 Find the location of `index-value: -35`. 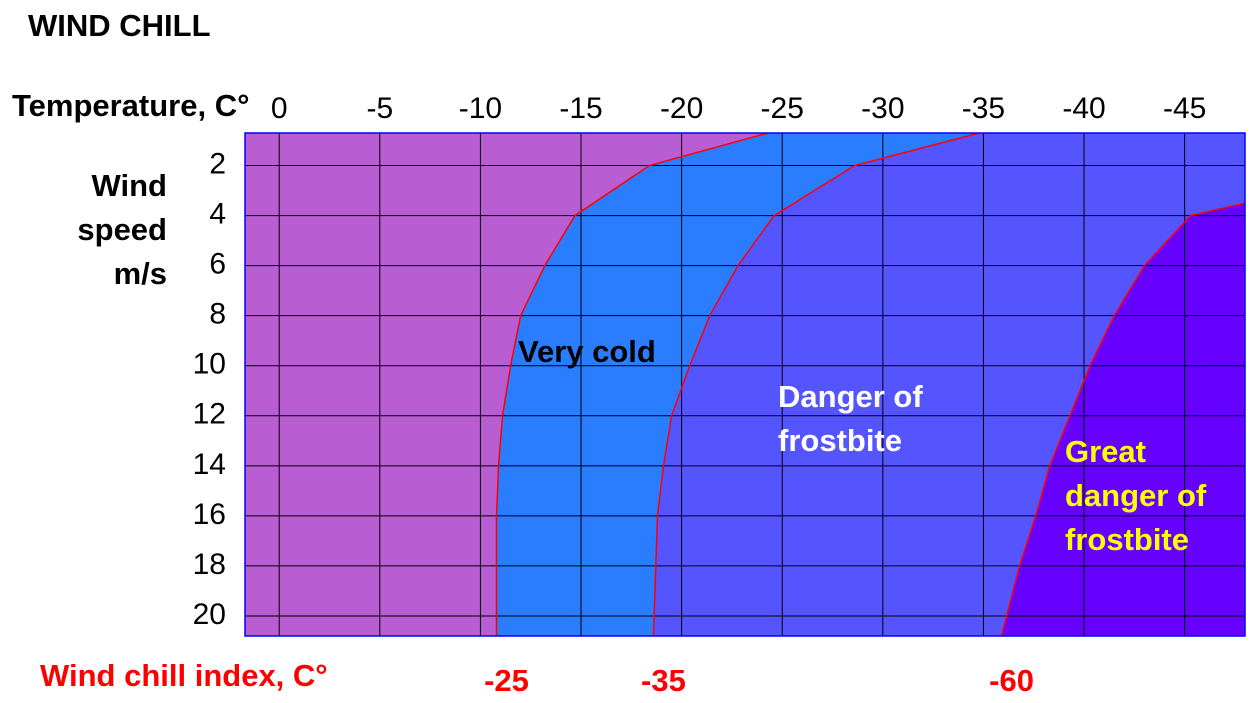

index-value: -35 is located at coordinates (663, 680).